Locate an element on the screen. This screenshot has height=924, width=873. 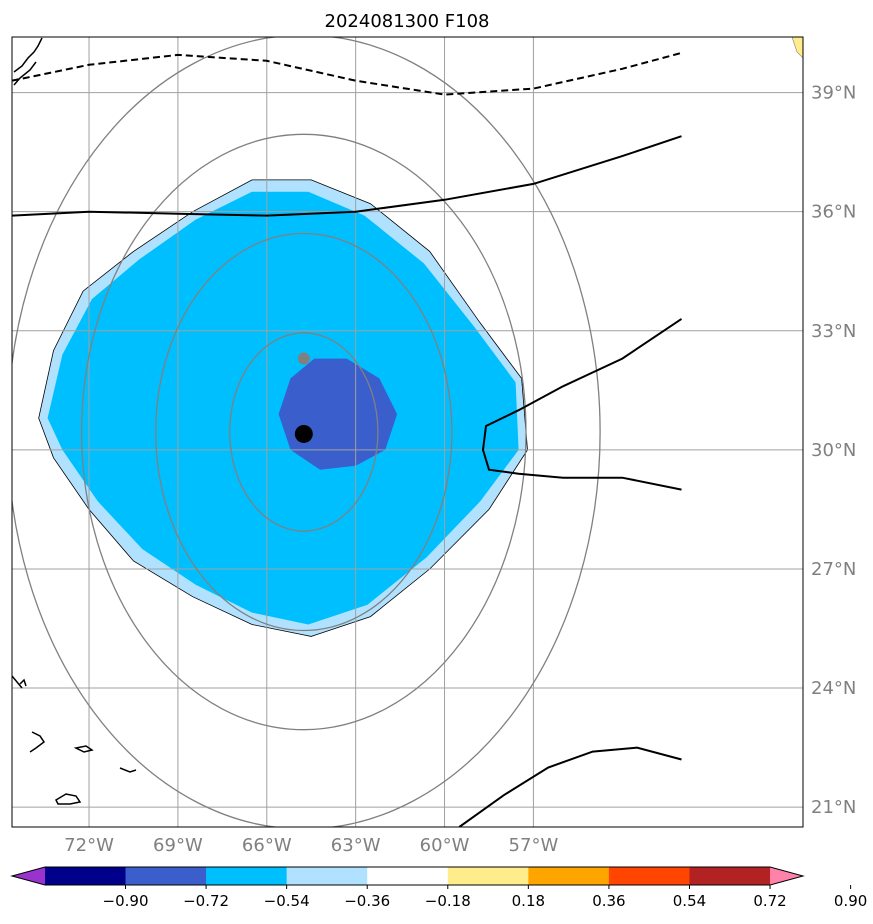
colorbar-tick-label: 0.72 is located at coordinates (769, 901).